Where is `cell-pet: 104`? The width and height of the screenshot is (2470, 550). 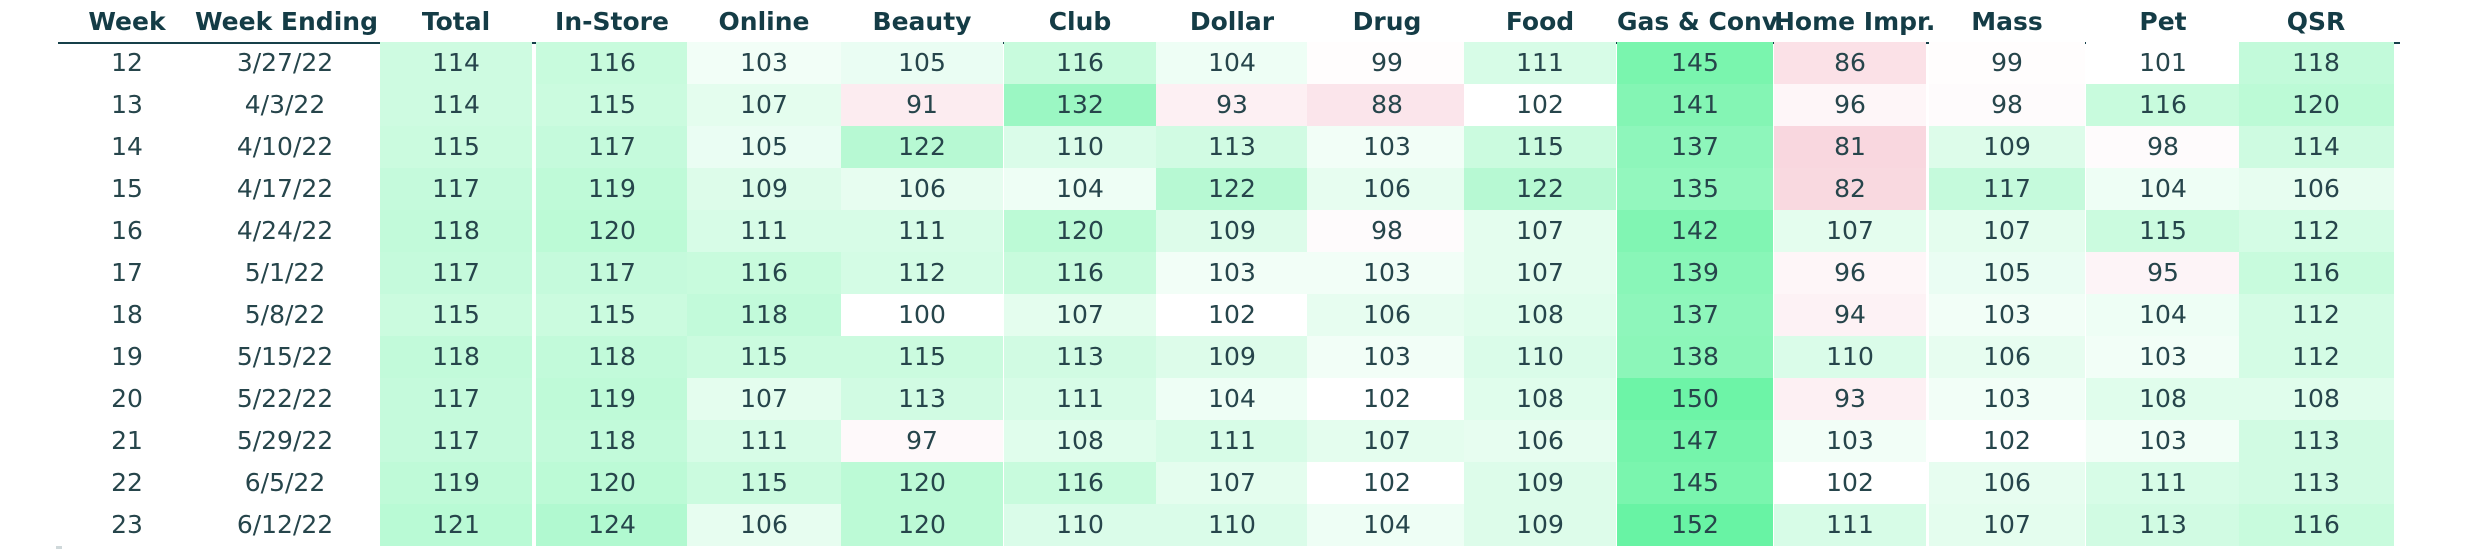 cell-pet: 104 is located at coordinates (2163, 189).